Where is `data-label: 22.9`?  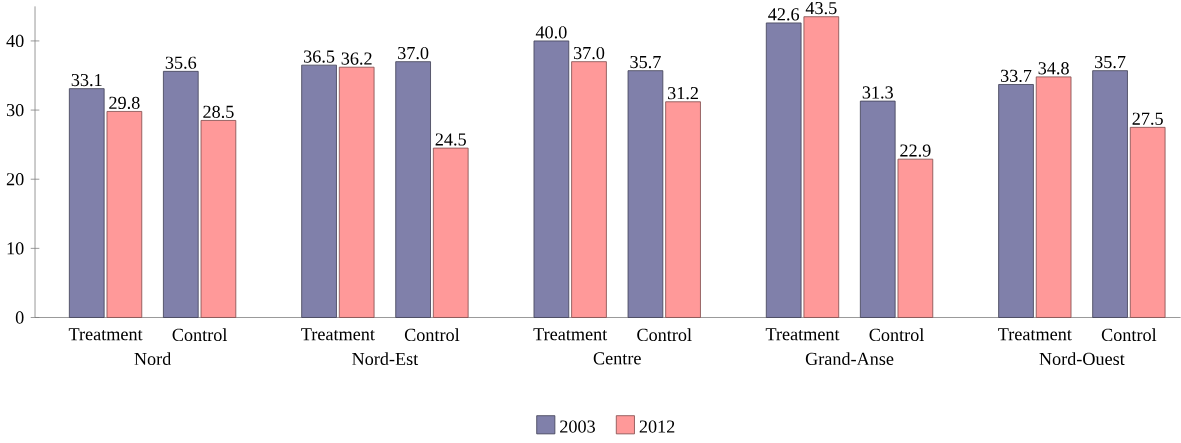
data-label: 22.9 is located at coordinates (915, 150).